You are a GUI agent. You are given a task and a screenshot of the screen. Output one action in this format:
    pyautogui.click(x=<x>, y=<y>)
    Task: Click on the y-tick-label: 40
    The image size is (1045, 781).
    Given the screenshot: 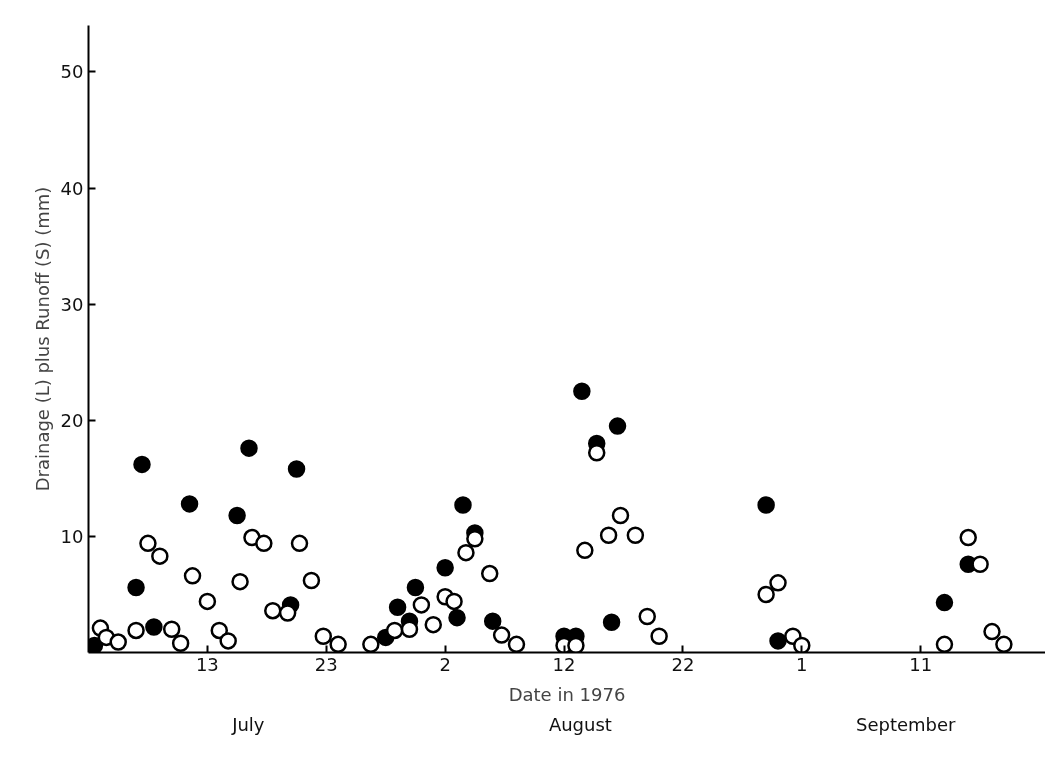 What is the action you would take?
    pyautogui.click(x=72, y=188)
    